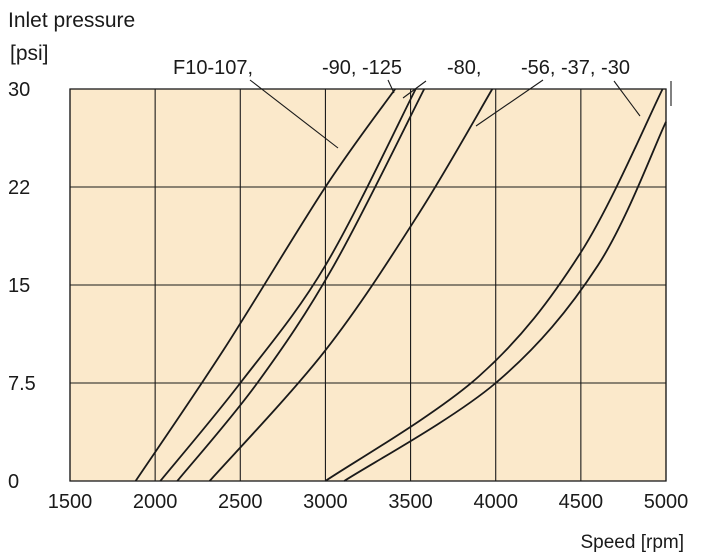 The height and width of the screenshot is (558, 703). What do you see at coordinates (410, 502) in the screenshot?
I see `x-tick-label: 3500` at bounding box center [410, 502].